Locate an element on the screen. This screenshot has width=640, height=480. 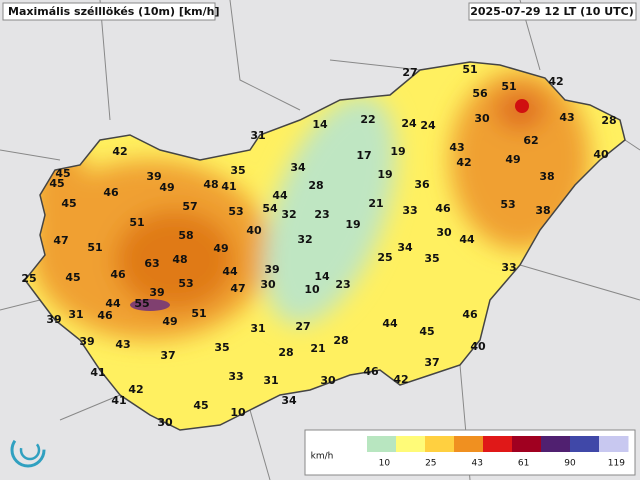
legend-tick: 43 is located at coordinates (476, 464).